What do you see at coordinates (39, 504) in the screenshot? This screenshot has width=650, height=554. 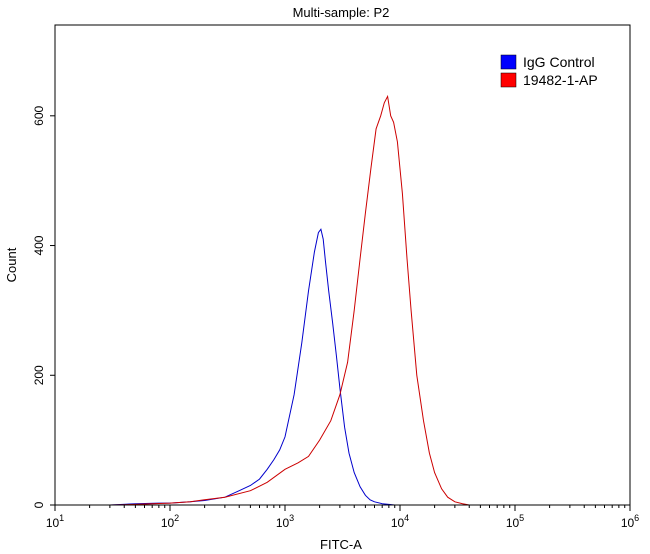 I see `y-tick-label: 0` at bounding box center [39, 504].